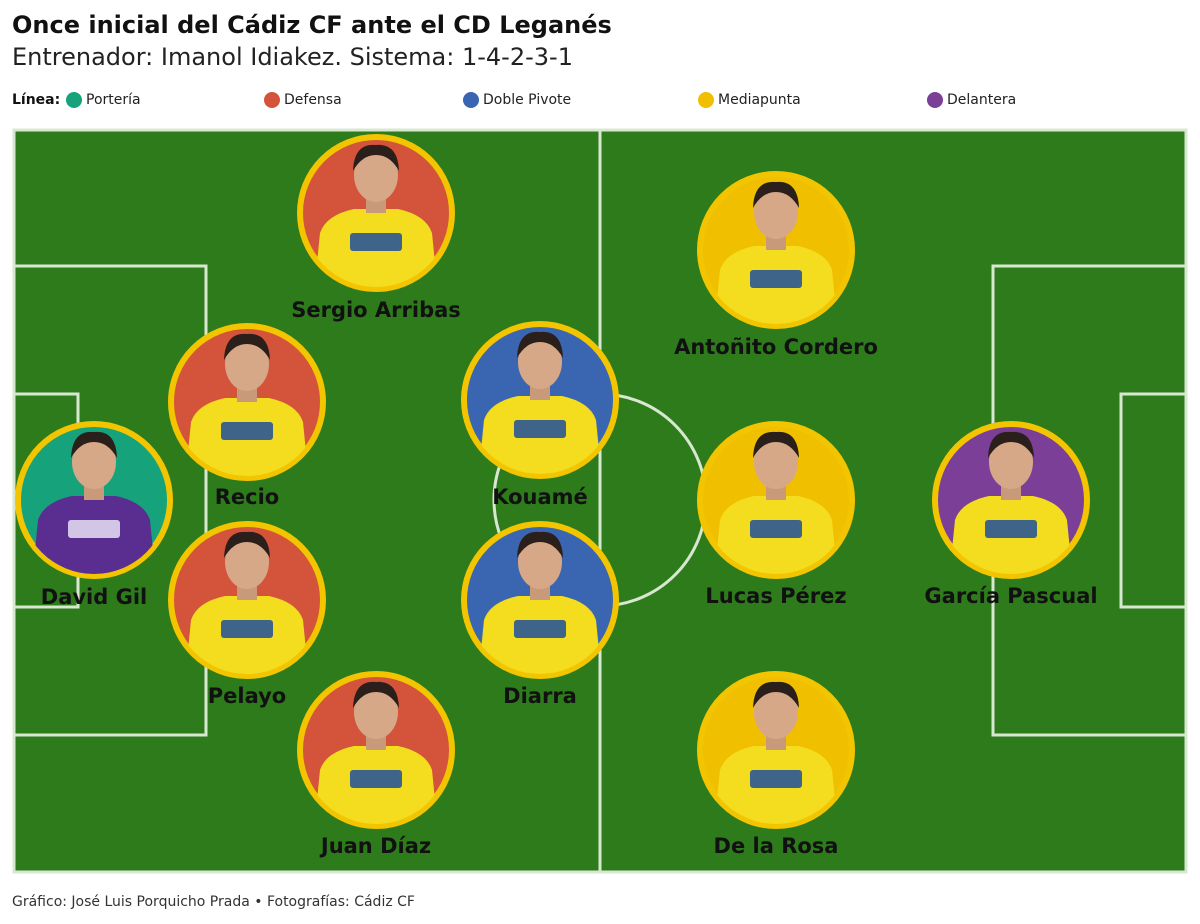 The height and width of the screenshot is (924, 1200). I want to click on legend-item: Defensa, so click(303, 100).